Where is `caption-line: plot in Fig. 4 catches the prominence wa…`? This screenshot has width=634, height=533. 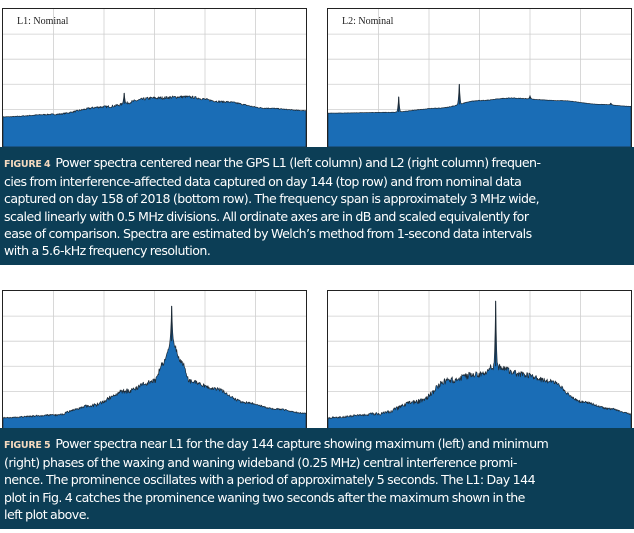 caption-line: plot in Fig. 4 catches the prominence wa… is located at coordinates (264, 497).